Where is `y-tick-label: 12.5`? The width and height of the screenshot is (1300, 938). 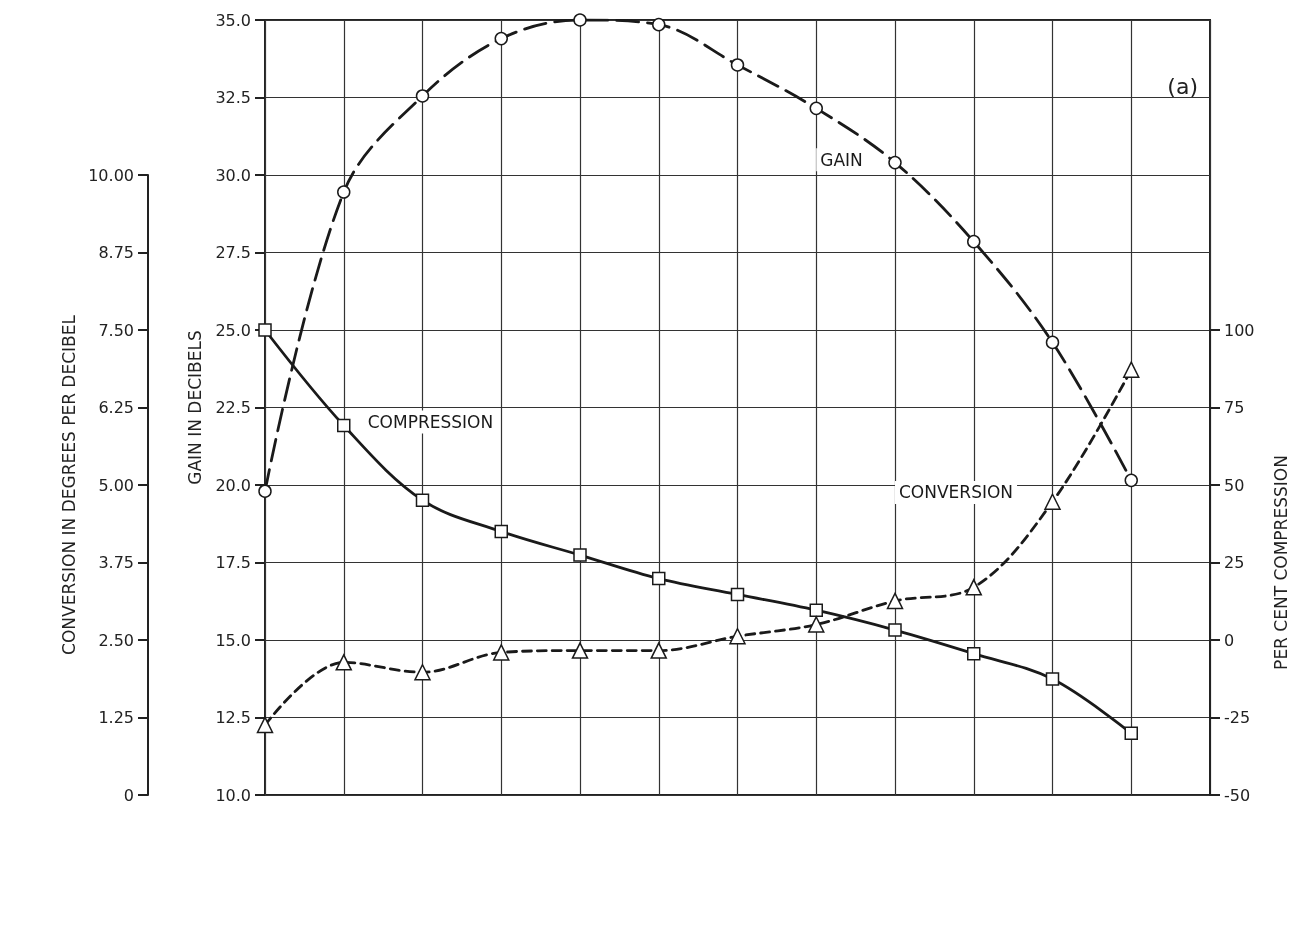
y-tick-label: 12.5 is located at coordinates (233, 717).